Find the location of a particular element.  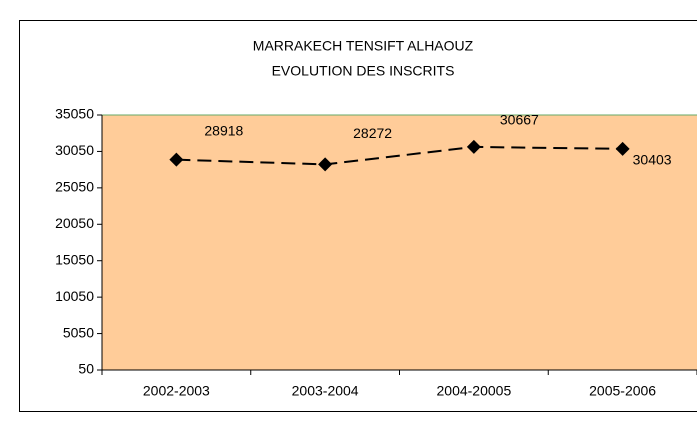

y-tick-label: 5050 is located at coordinates (78, 332).